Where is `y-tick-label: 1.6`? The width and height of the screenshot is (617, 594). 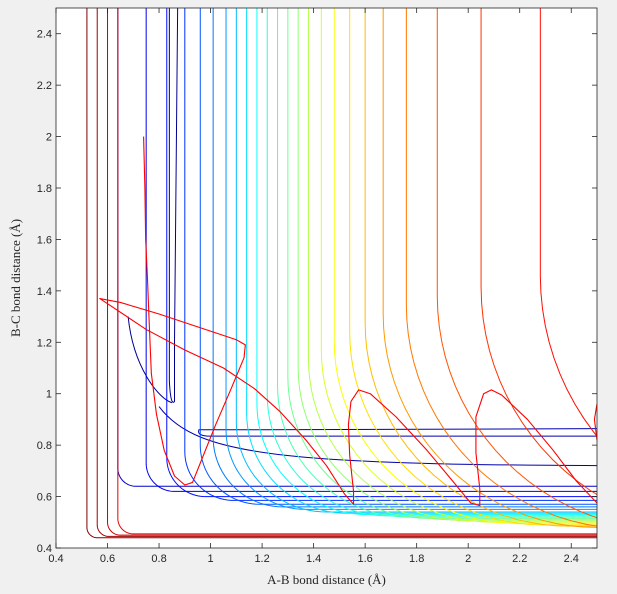
y-tick-label: 1.6 is located at coordinates (44, 240).